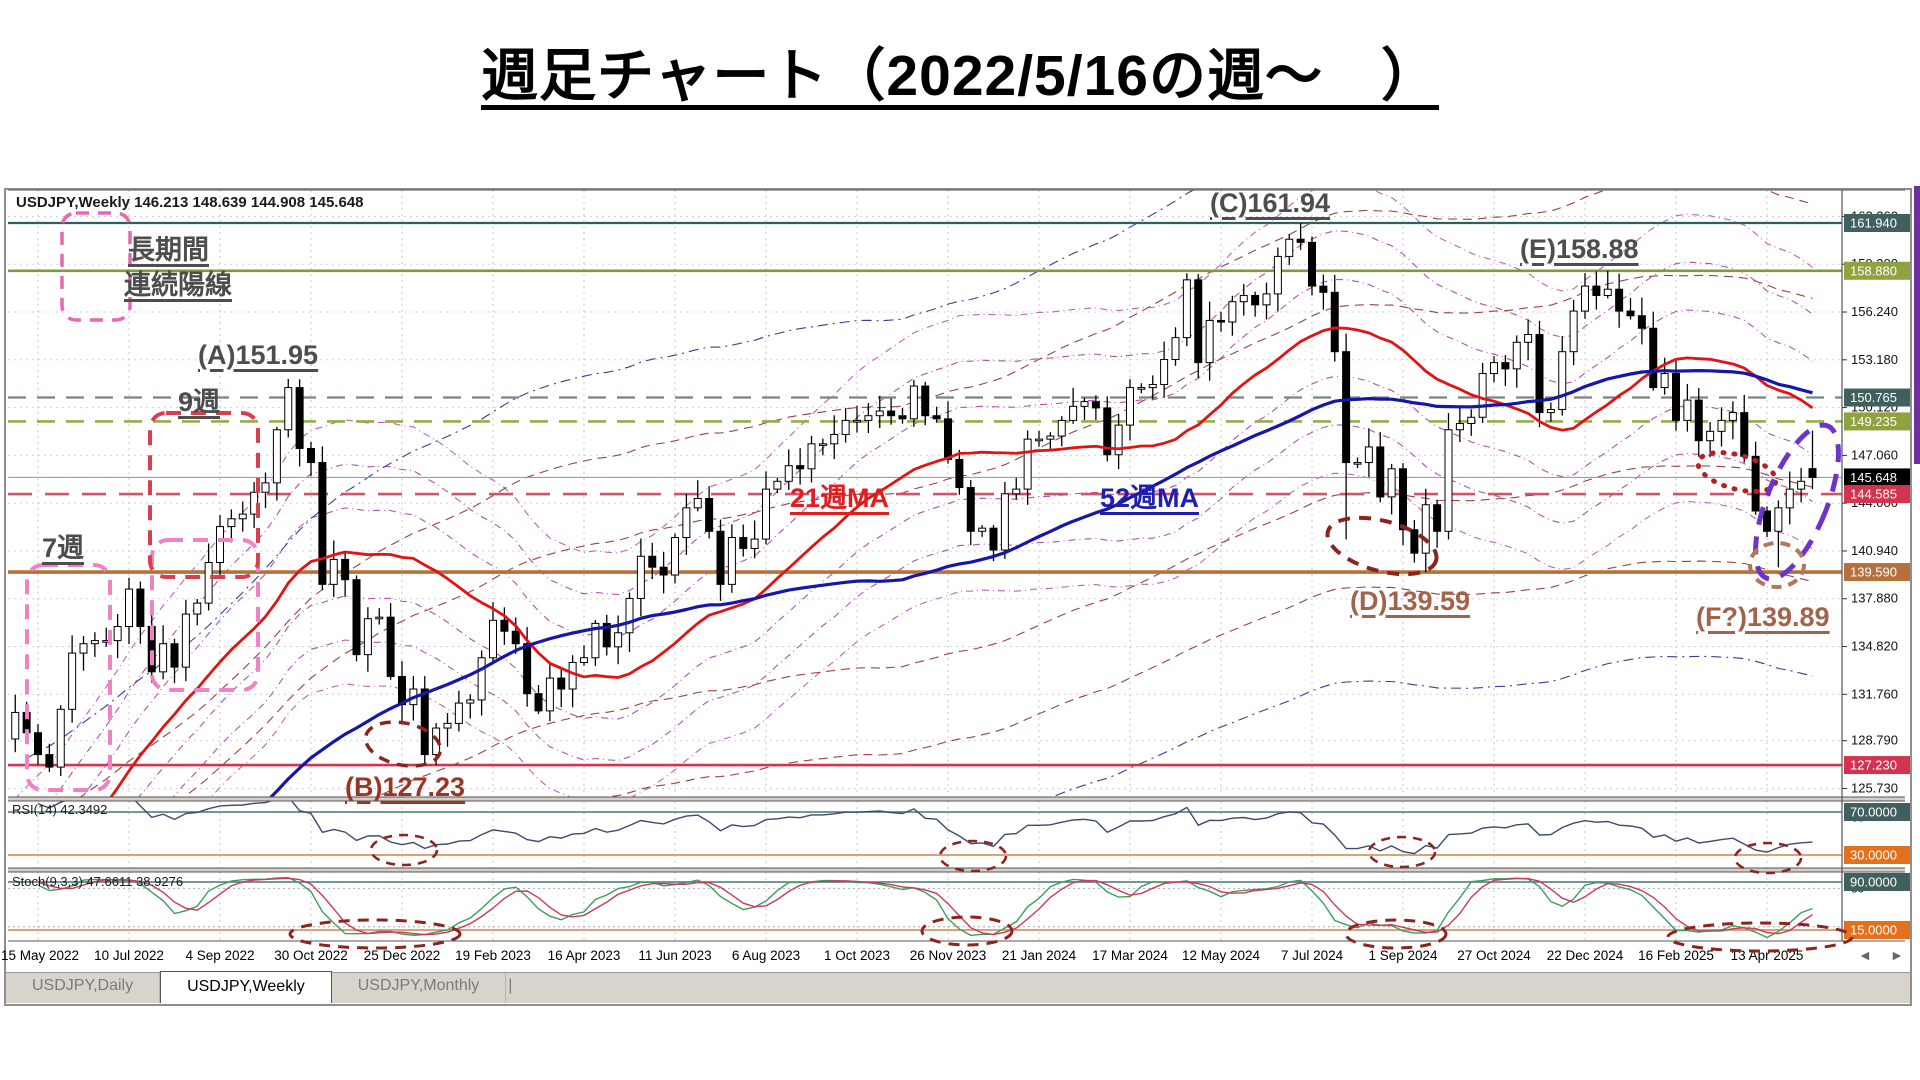  What do you see at coordinates (1874, 359) in the screenshot?
I see `svg-text: 153.180` at bounding box center [1874, 359].